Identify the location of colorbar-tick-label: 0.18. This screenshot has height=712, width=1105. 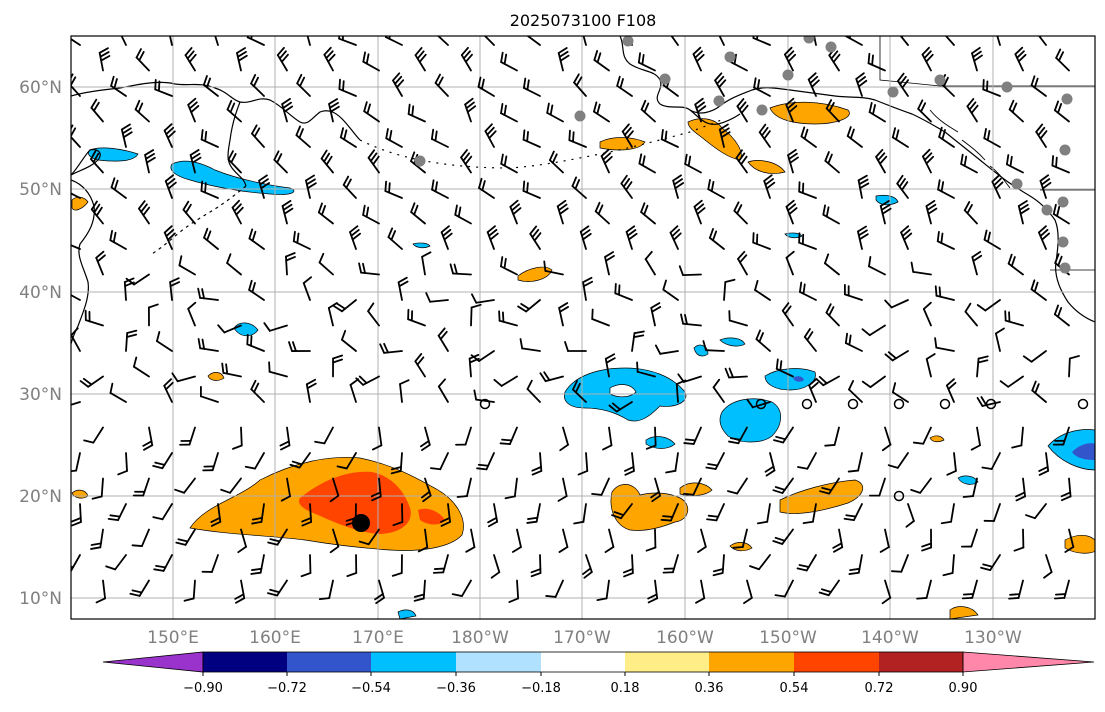
(625, 688).